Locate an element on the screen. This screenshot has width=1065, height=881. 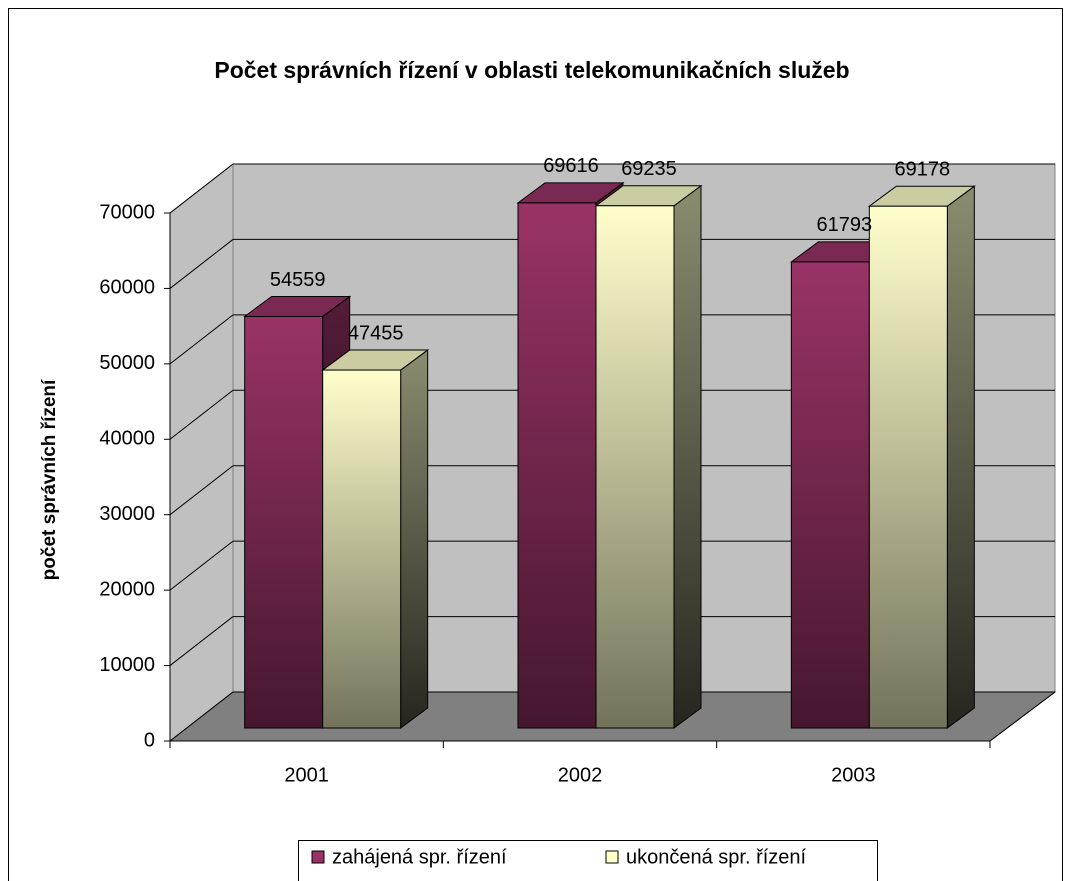
floor-edge is located at coordinates (1022, 716).